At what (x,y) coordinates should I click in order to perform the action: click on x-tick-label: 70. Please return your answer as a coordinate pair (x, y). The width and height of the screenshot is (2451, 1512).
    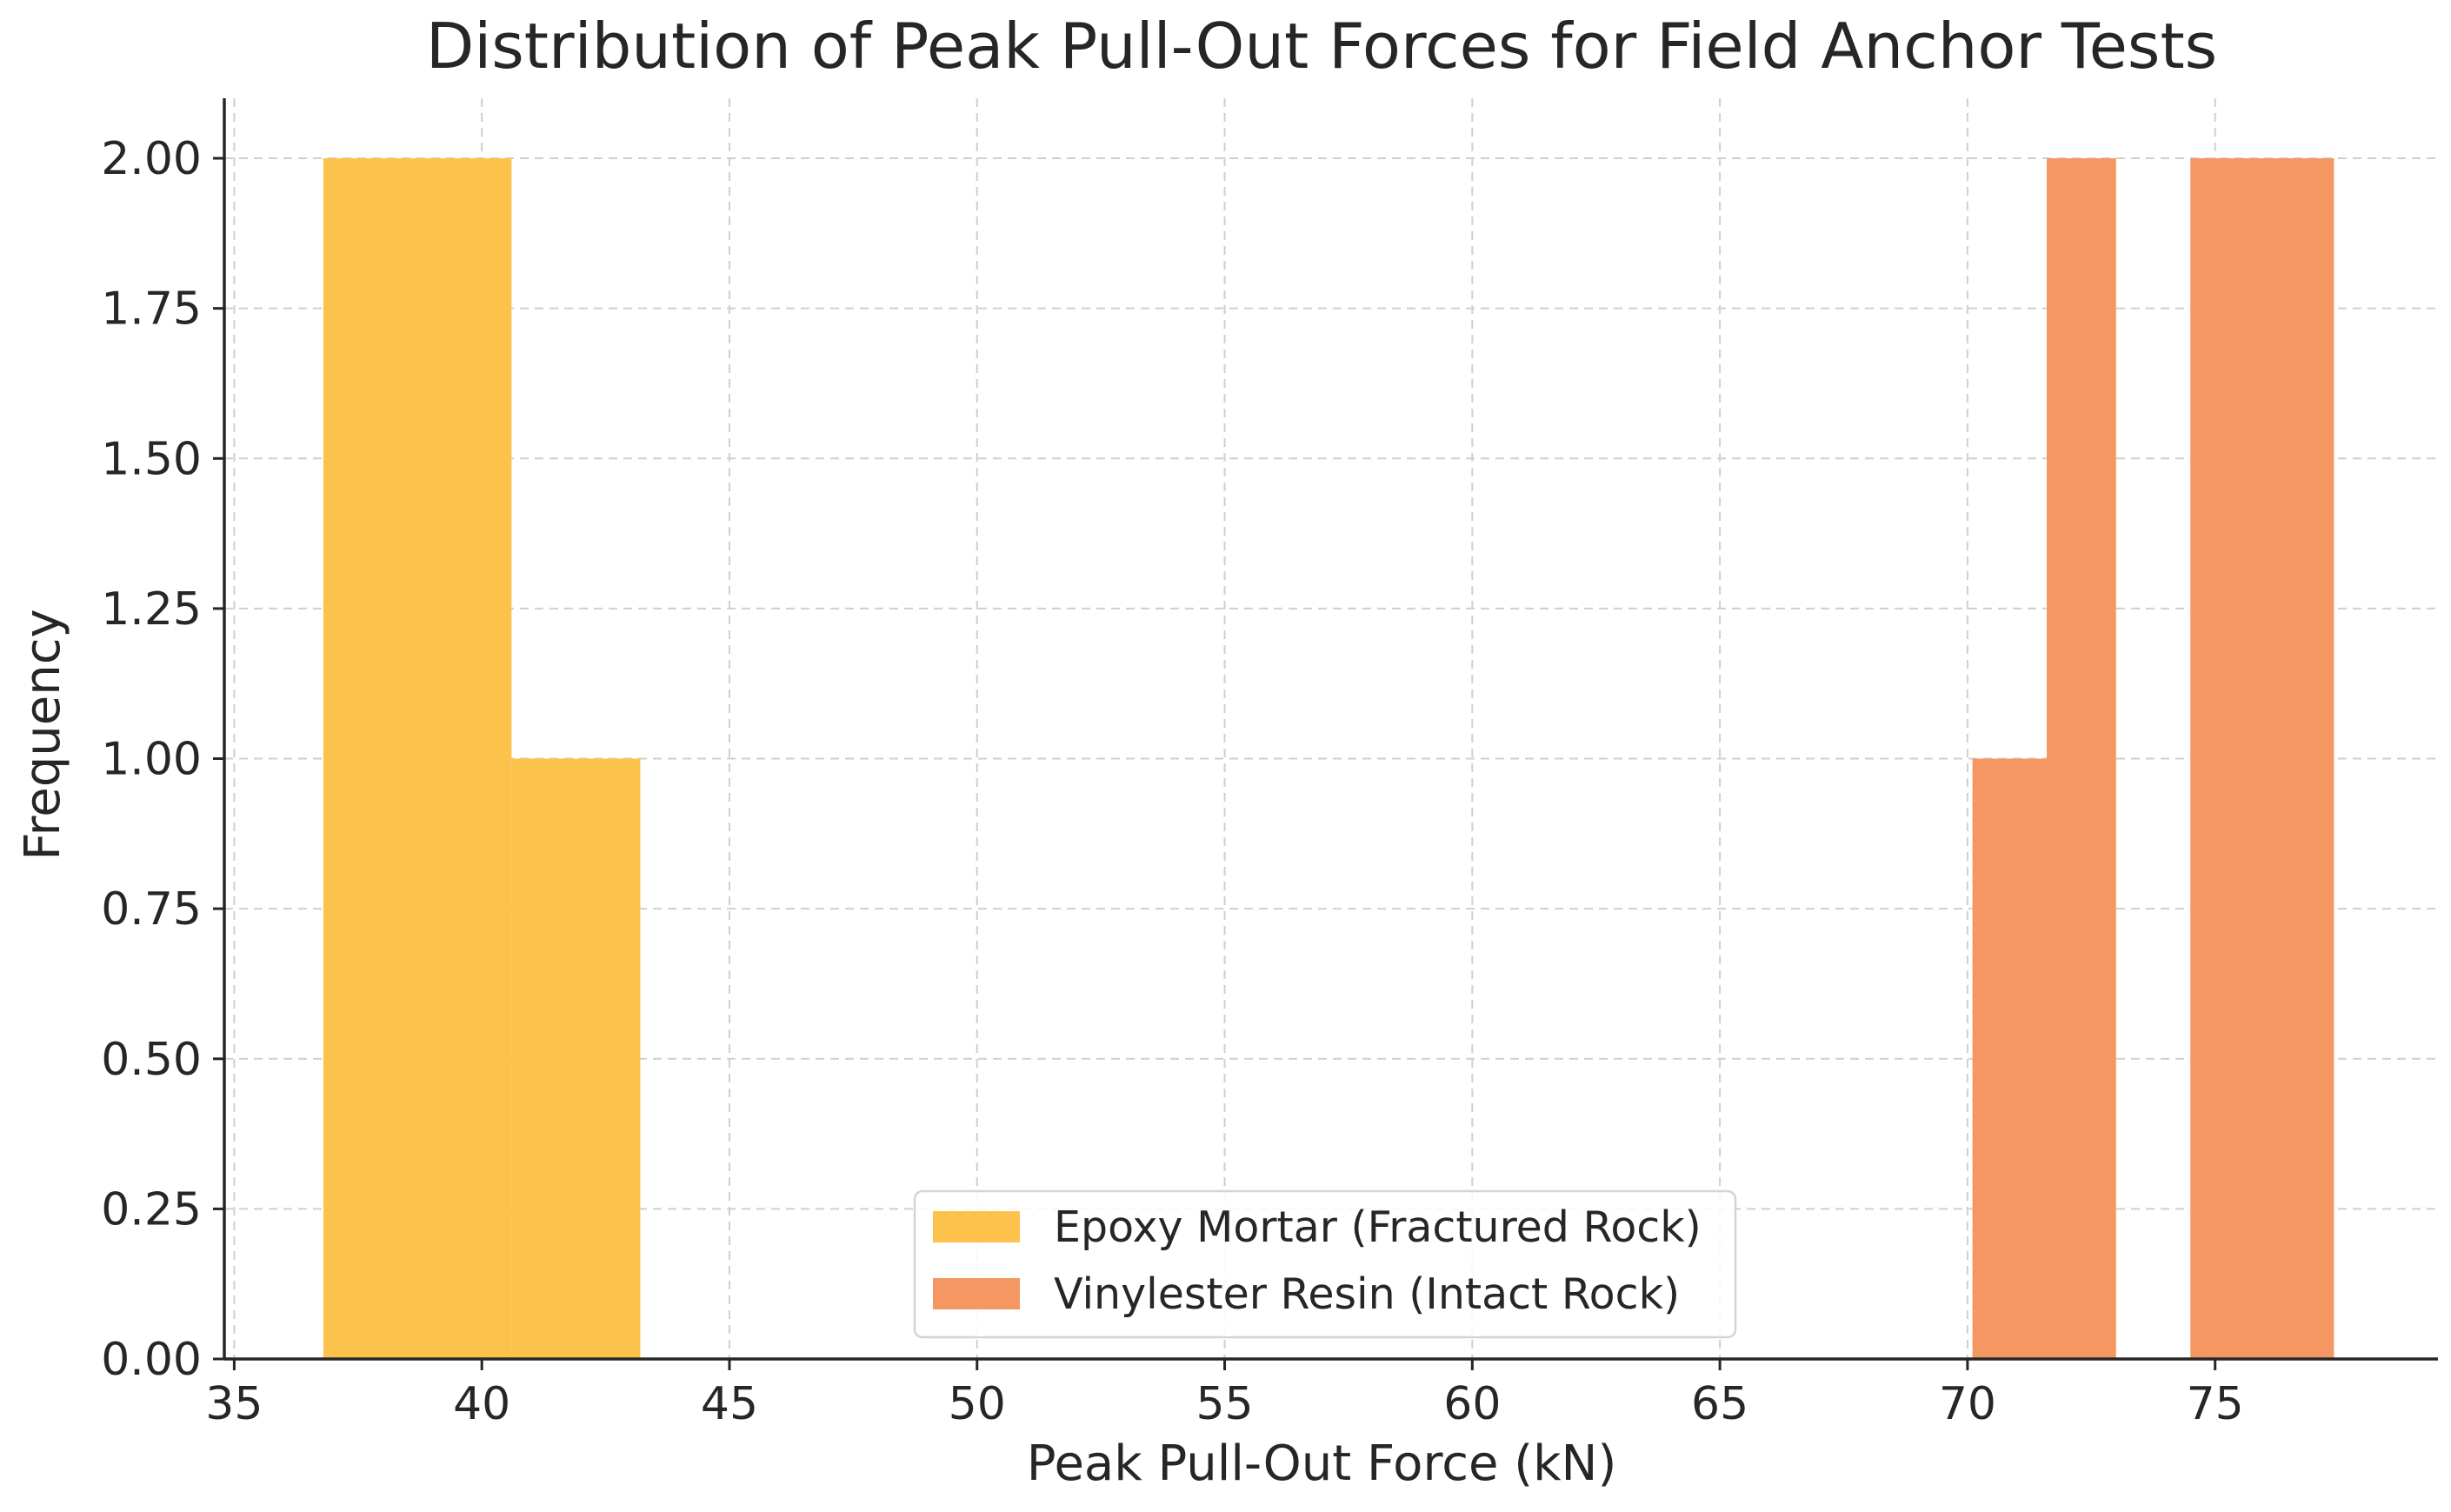
    Looking at the image, I should click on (1967, 1404).